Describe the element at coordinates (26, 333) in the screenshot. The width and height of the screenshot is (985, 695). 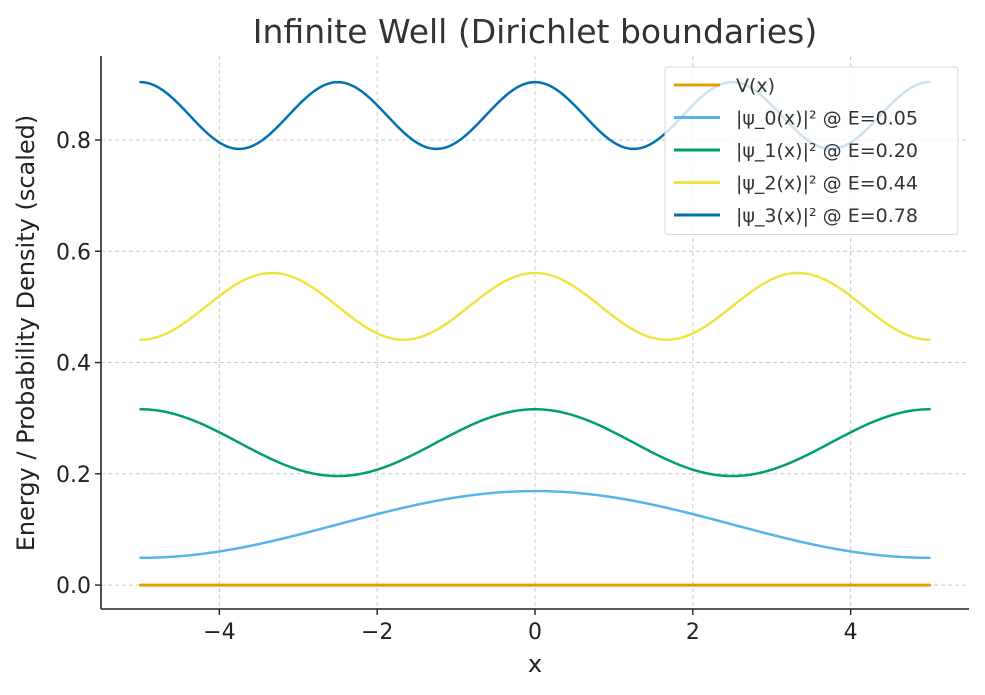
I see `y-axis-label: Energy / Probability Density (scaled)` at that location.